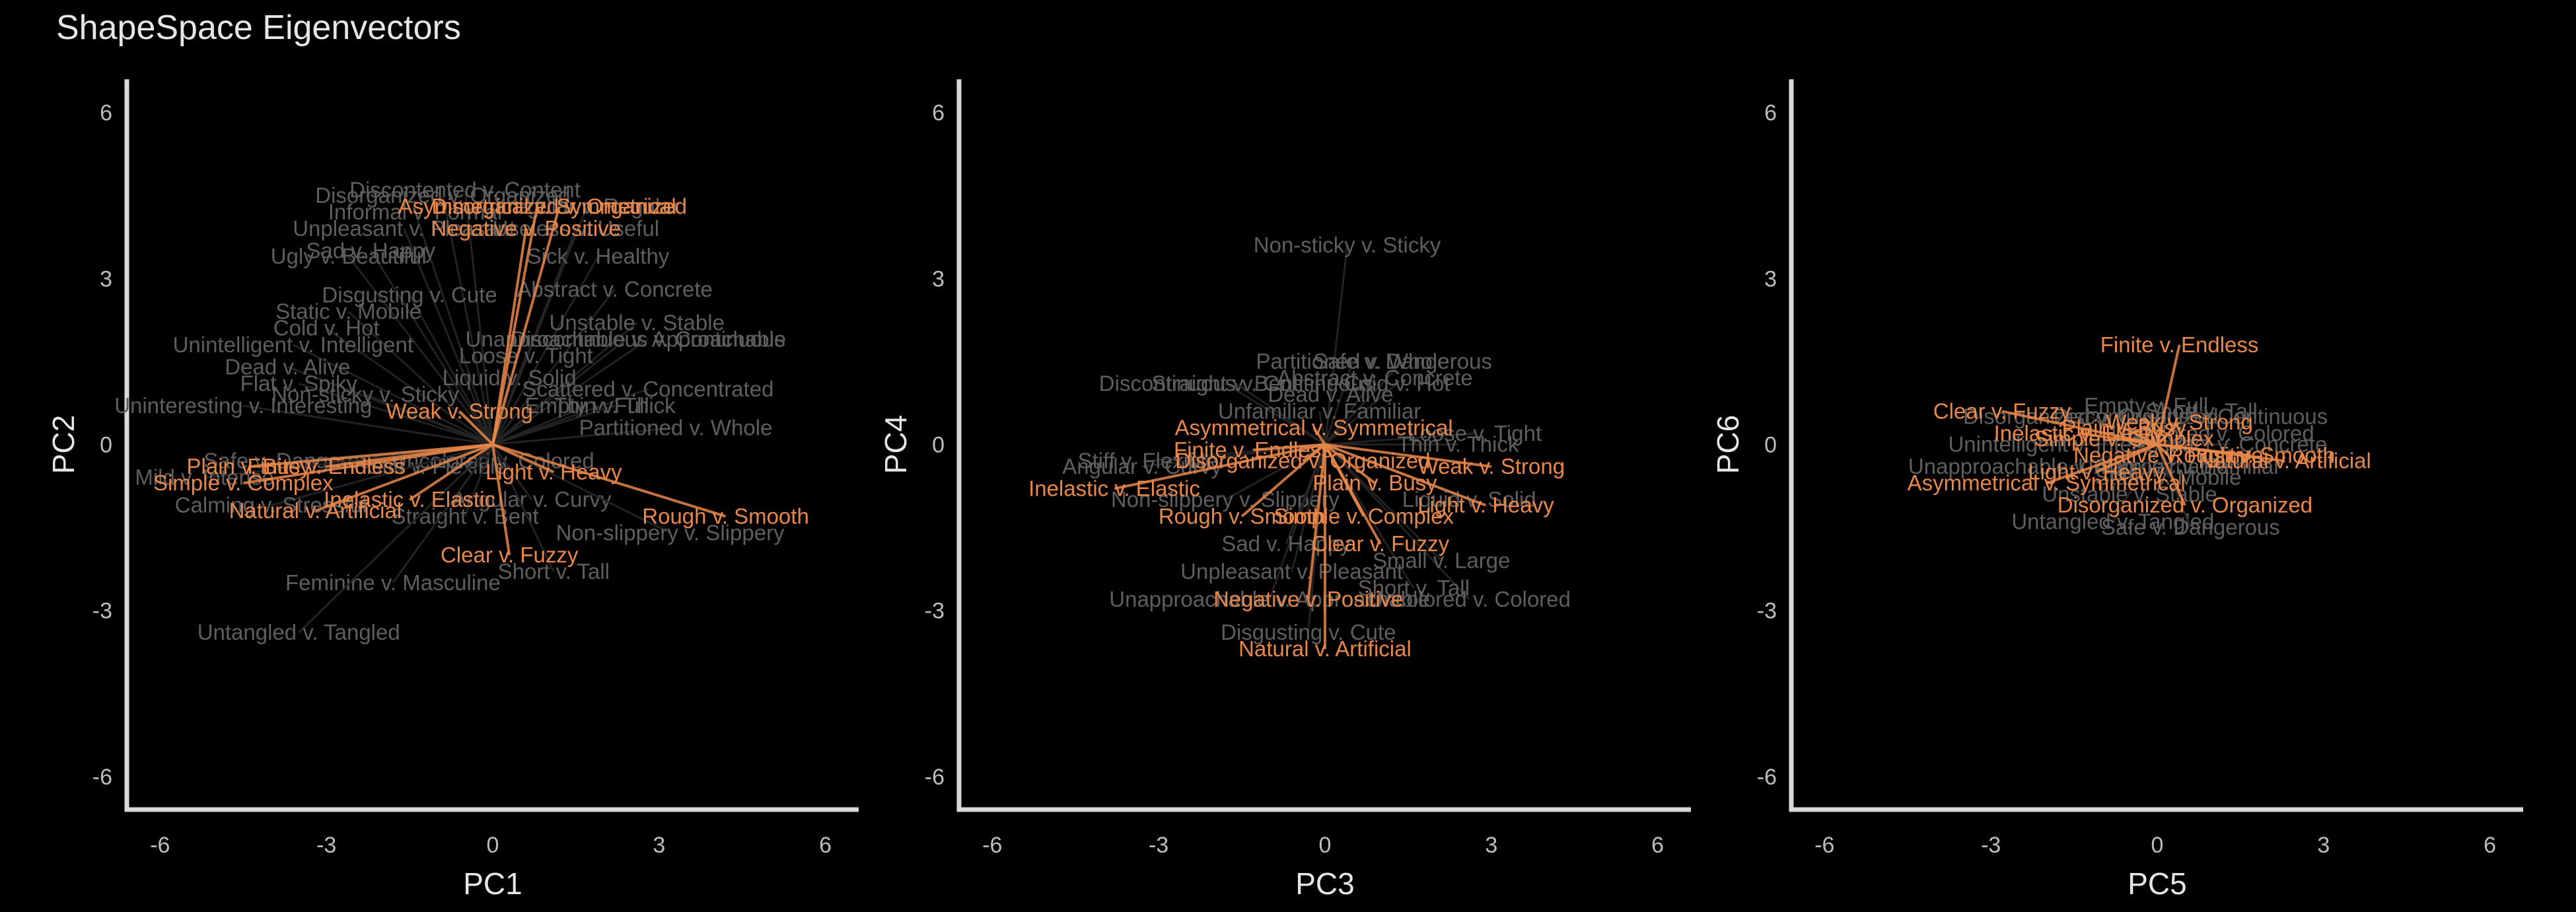  What do you see at coordinates (327, 466) in the screenshot?
I see `vector-label-finite-v-endless: Finite v. Endless` at bounding box center [327, 466].